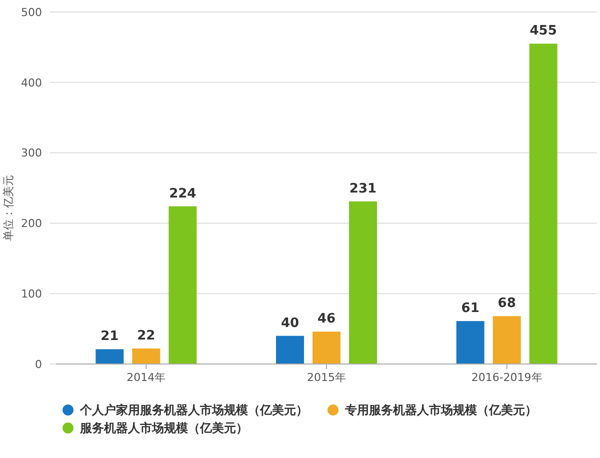 The height and width of the screenshot is (458, 600). What do you see at coordinates (326, 377) in the screenshot?
I see `x-tick-label: 2015年` at bounding box center [326, 377].